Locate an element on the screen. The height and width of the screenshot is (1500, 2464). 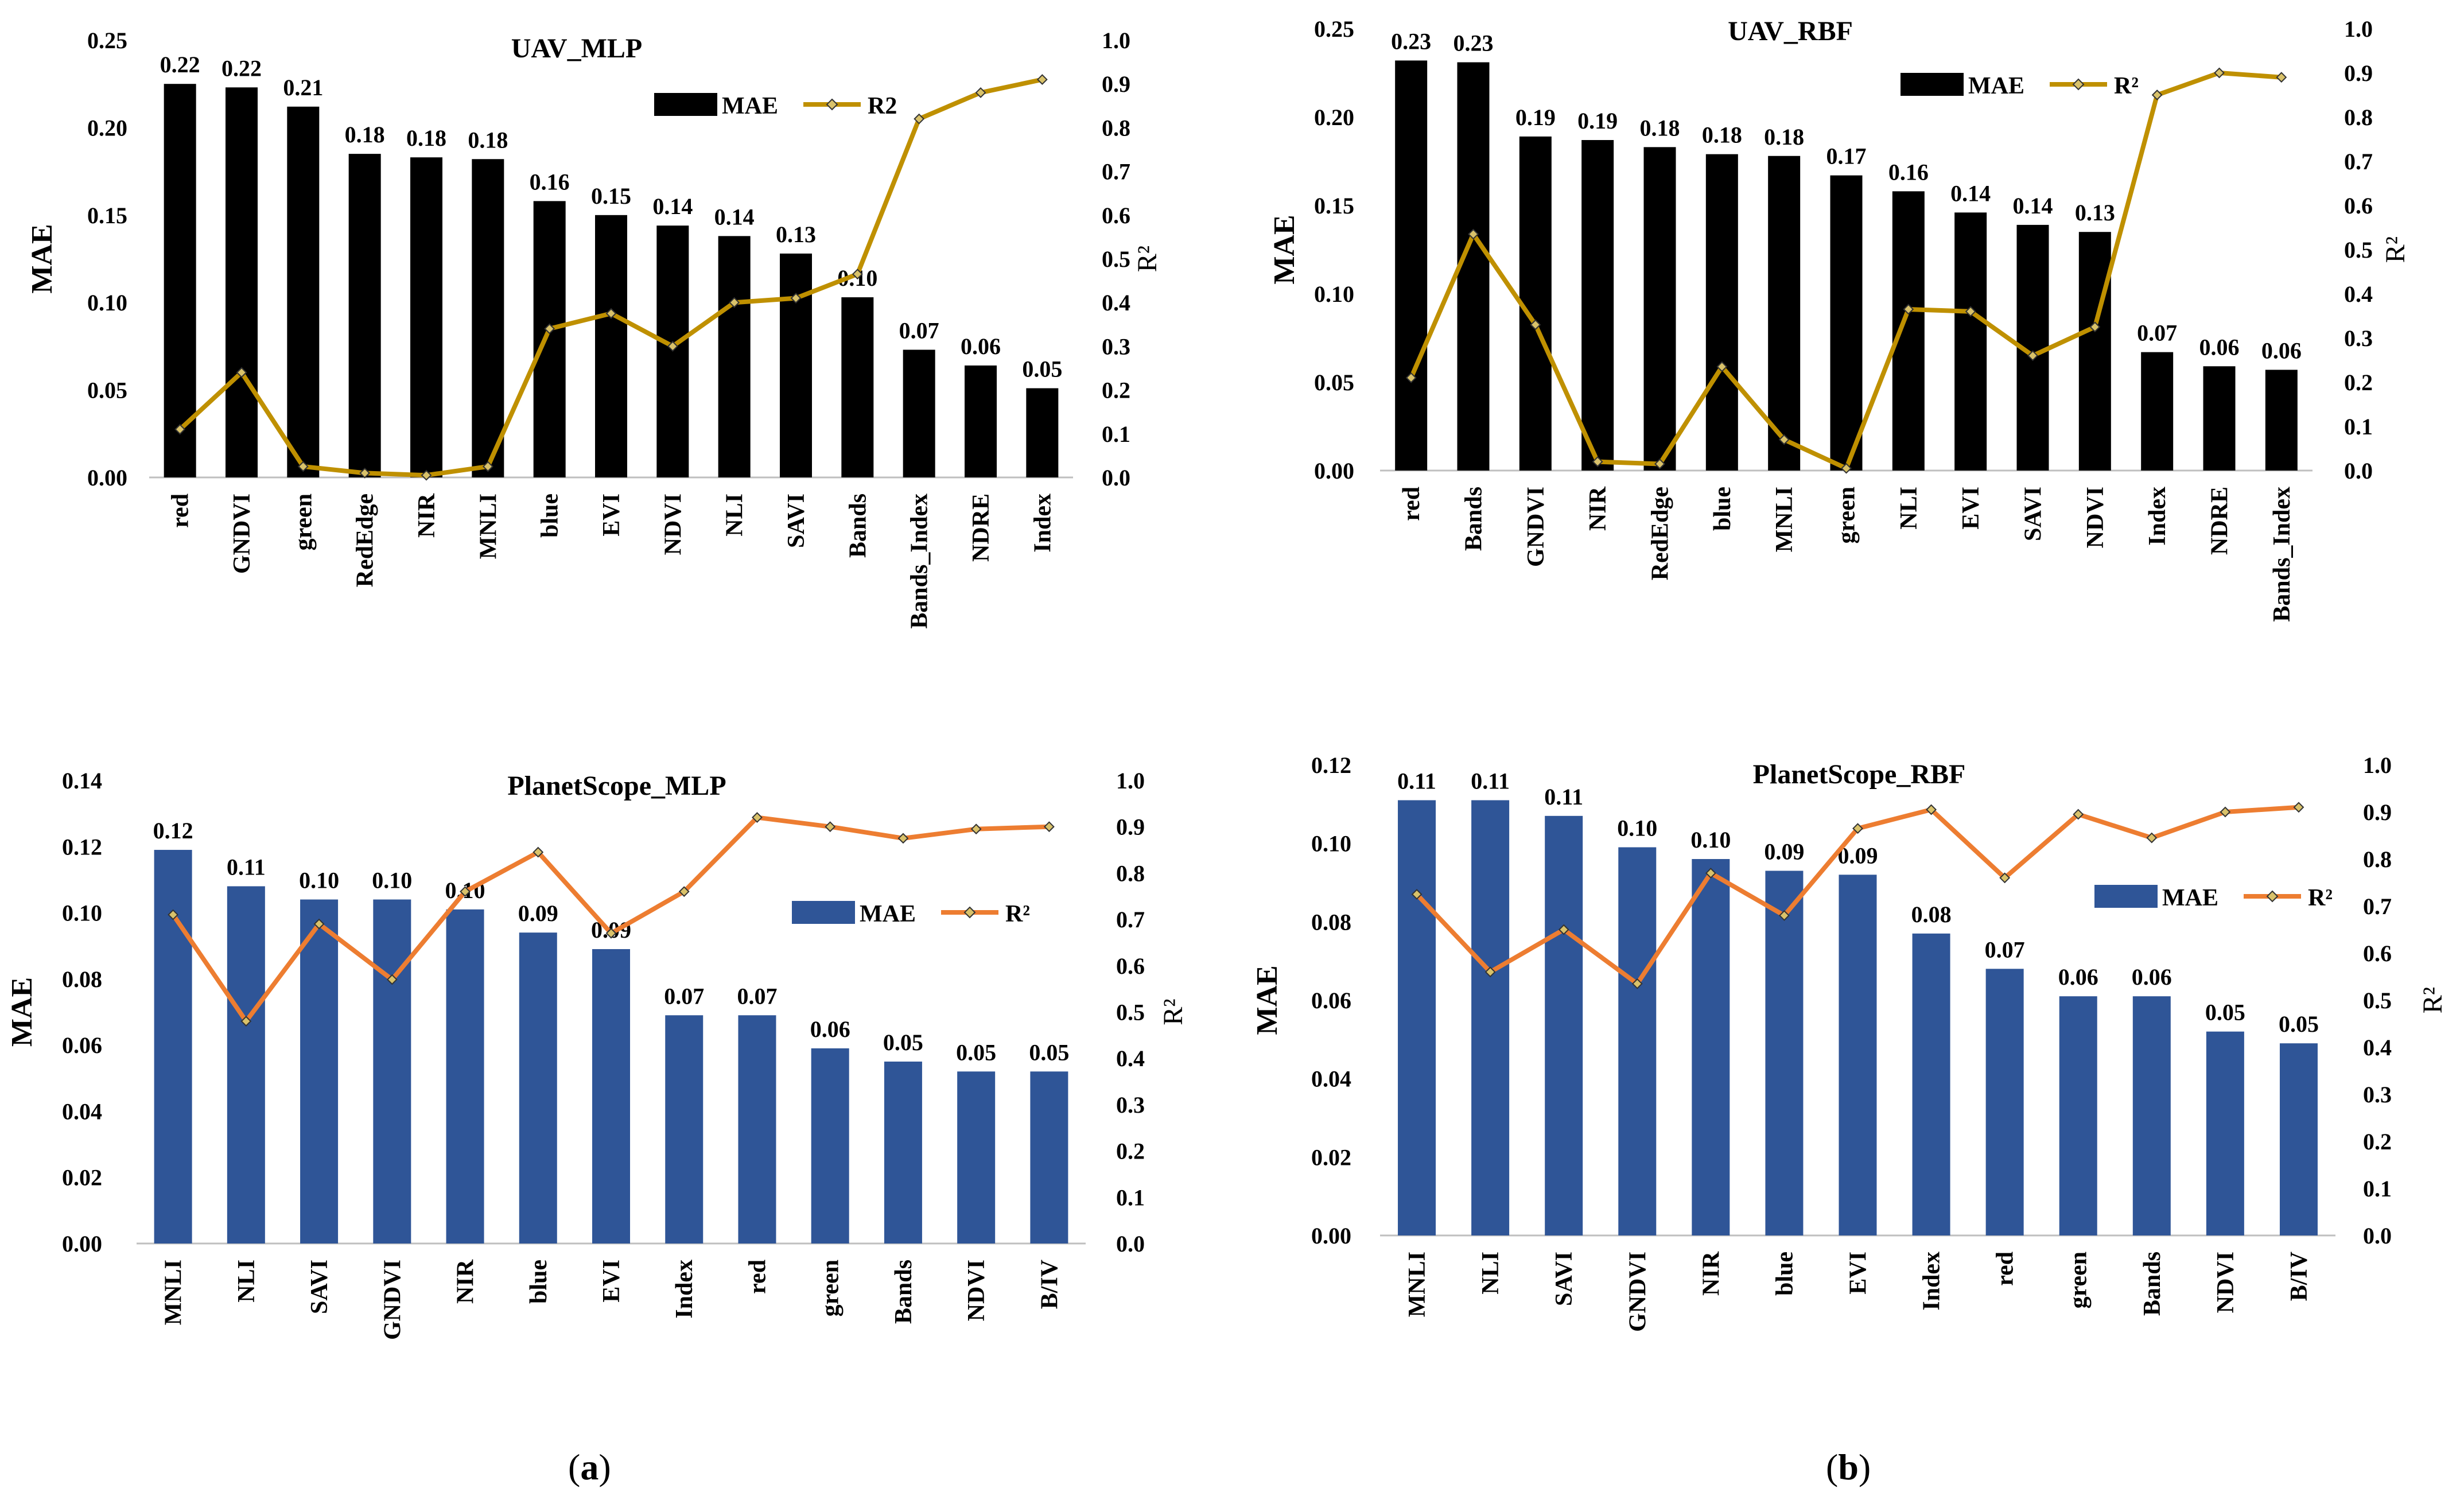
r2-point-SAVI is located at coordinates (796, 298).